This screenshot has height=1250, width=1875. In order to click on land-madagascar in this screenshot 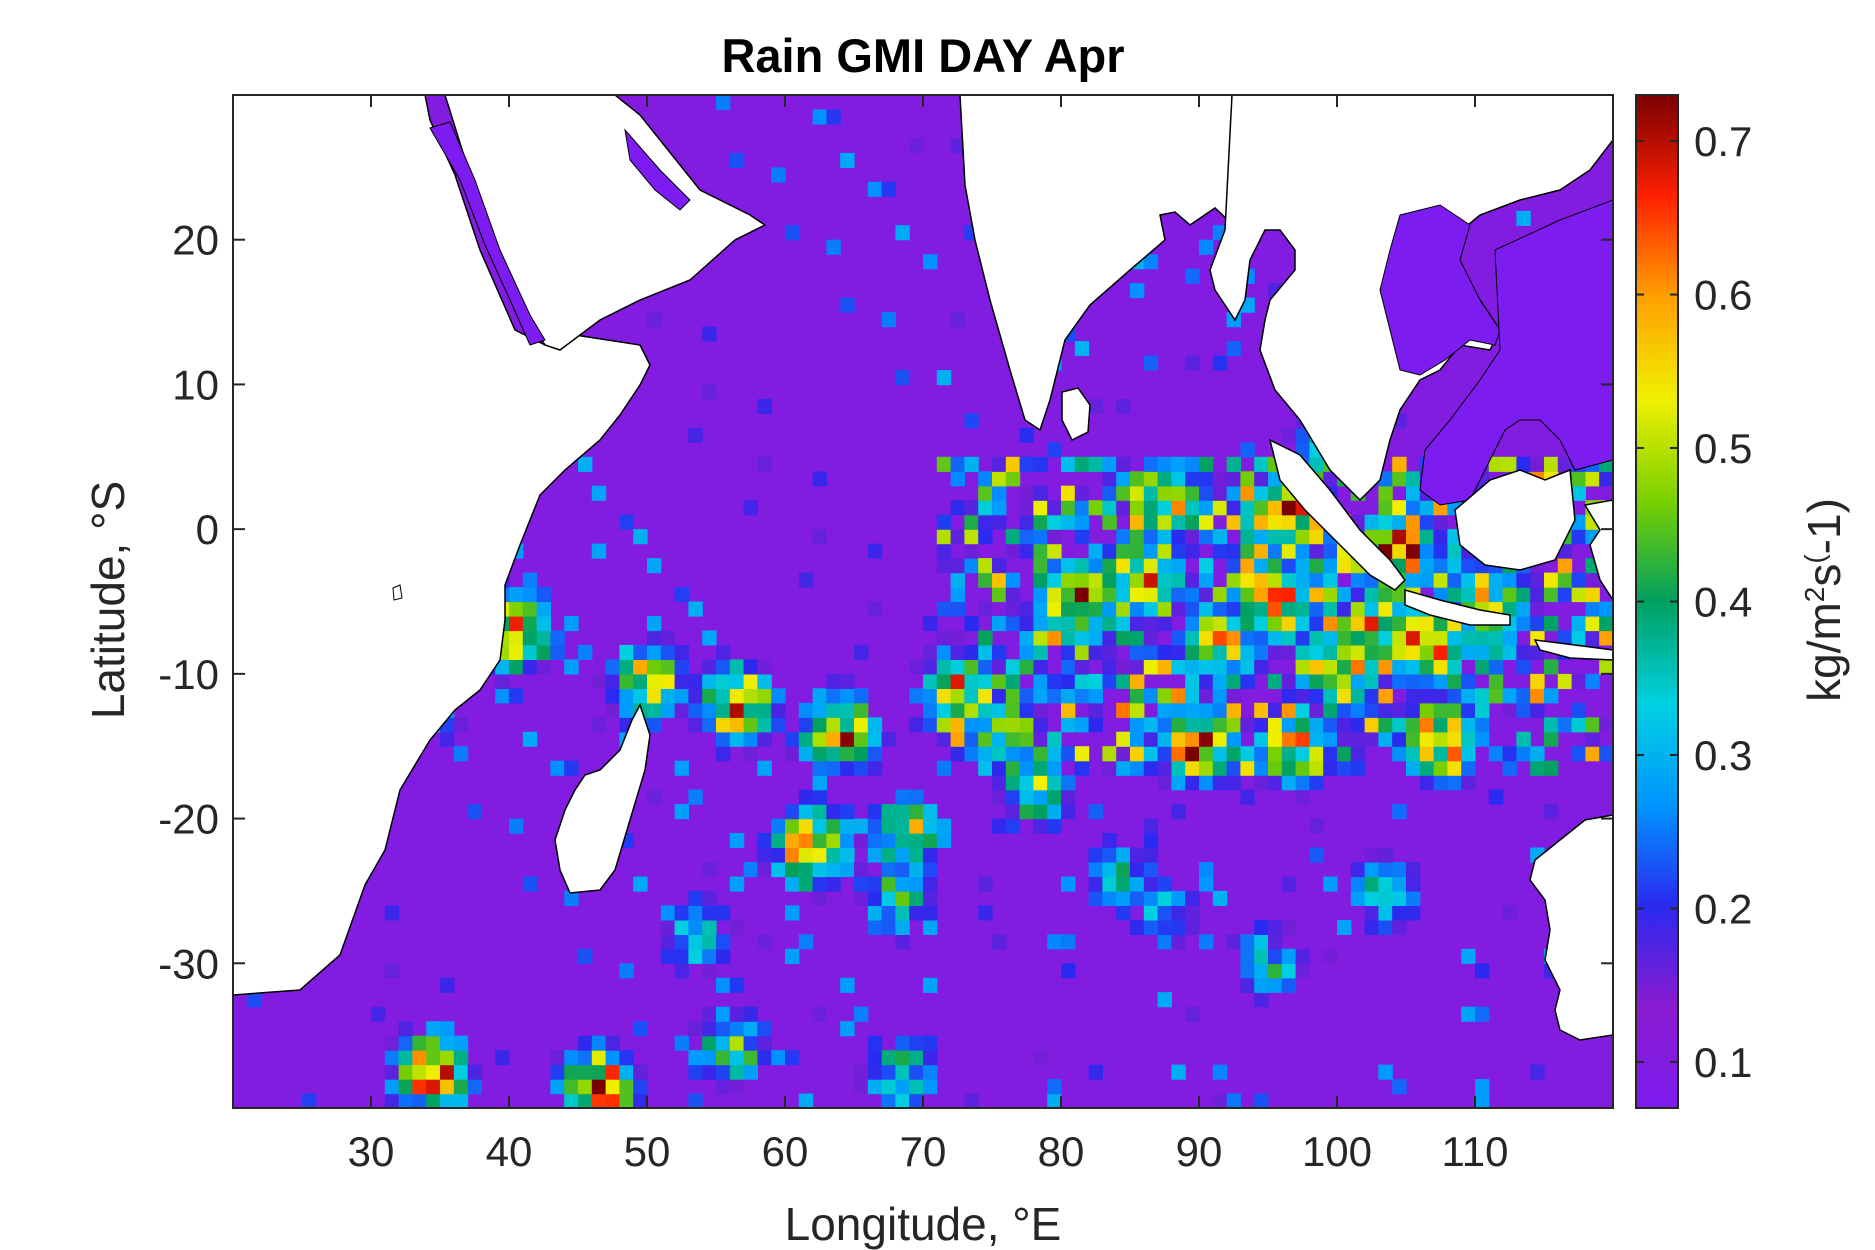, I will do `click(602, 798)`.